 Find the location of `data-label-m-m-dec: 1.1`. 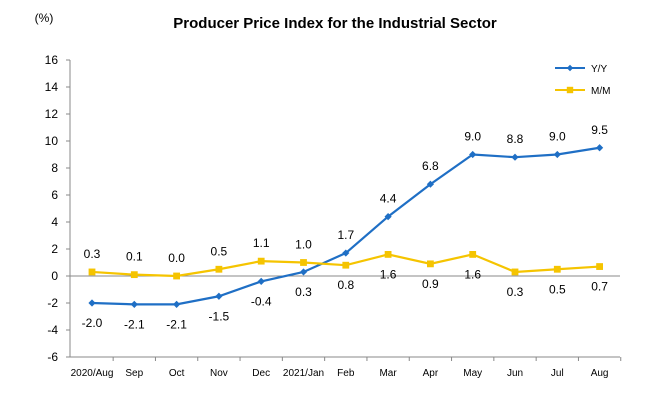

data-label-m-m-dec: 1.1 is located at coordinates (261, 243).